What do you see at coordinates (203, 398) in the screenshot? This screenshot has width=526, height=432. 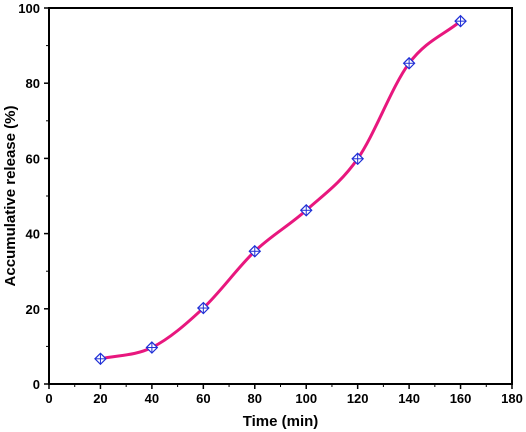 I see `x-tick-label: 60` at bounding box center [203, 398].